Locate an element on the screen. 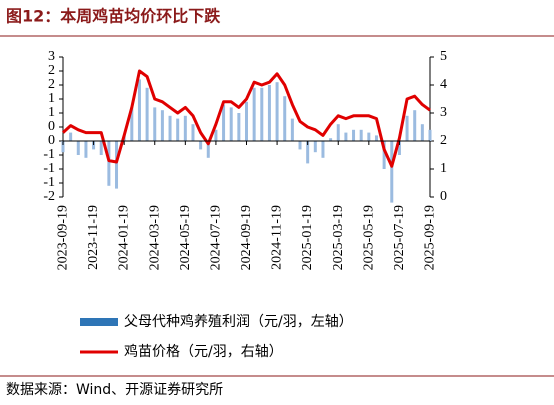 Image resolution: width=554 pixels, height=405 pixels. y-tick-label: 3 is located at coordinates (51, 56).